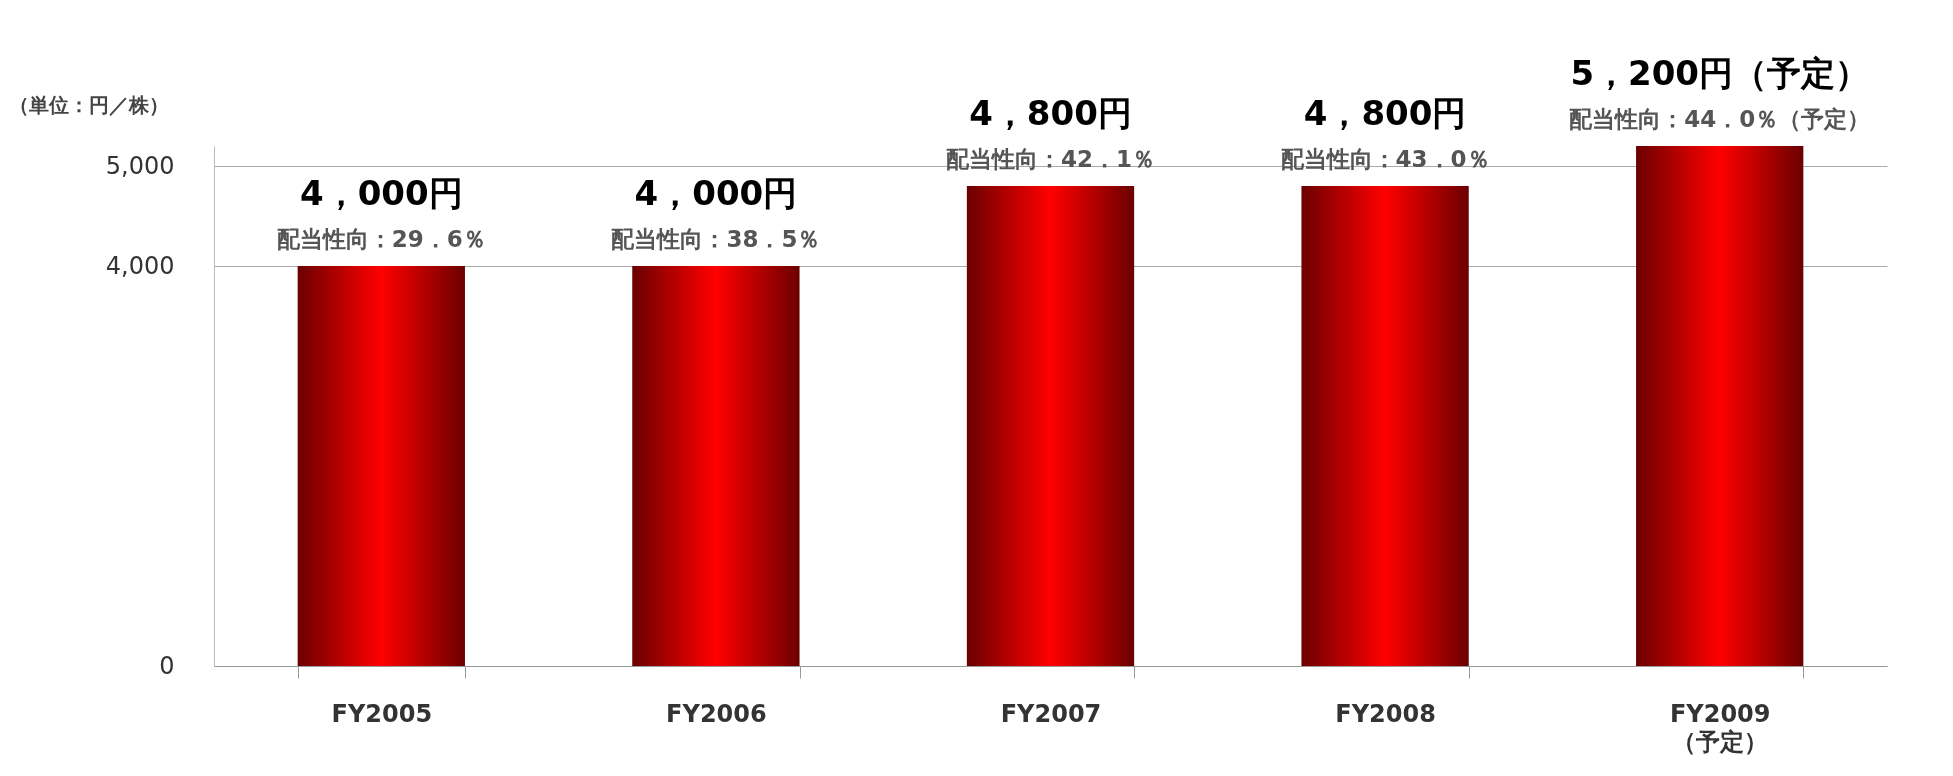 The height and width of the screenshot is (776, 1953). Describe the element at coordinates (1720, 73) in the screenshot. I see `annotation: 5，200円（予定）` at that location.